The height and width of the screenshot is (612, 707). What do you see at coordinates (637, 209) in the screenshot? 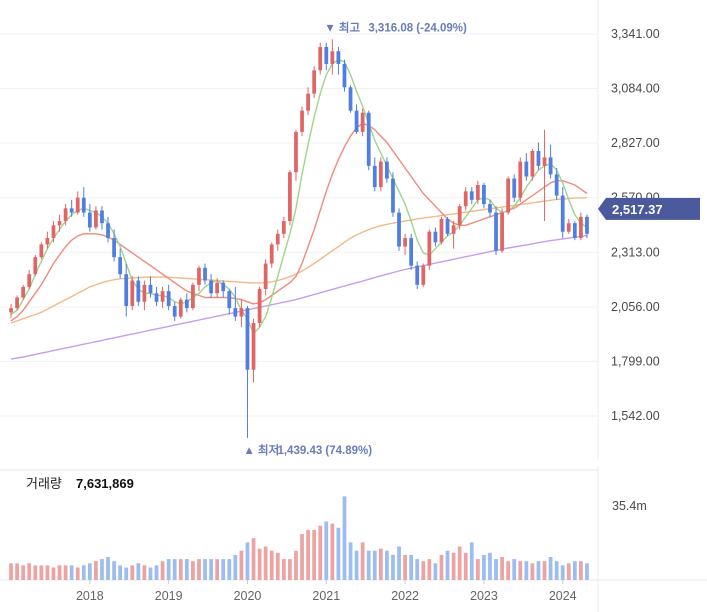
I see `current-price-label: 2,517.37` at bounding box center [637, 209].